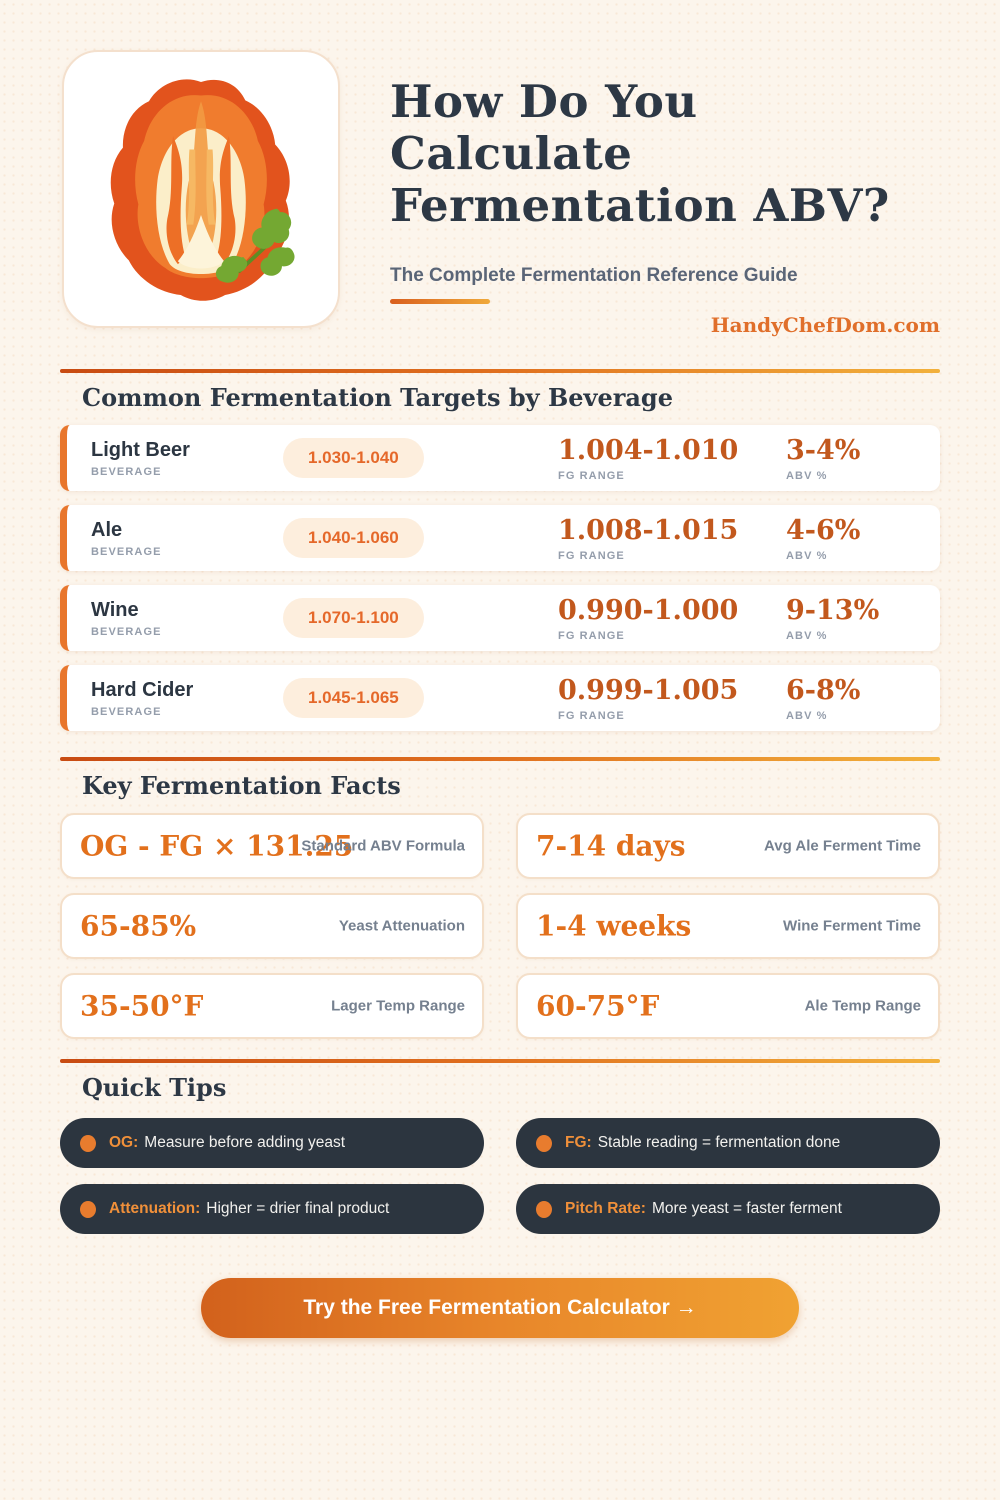  What do you see at coordinates (255, 245) in the screenshot?
I see `parsley-leaves` at bounding box center [255, 245].